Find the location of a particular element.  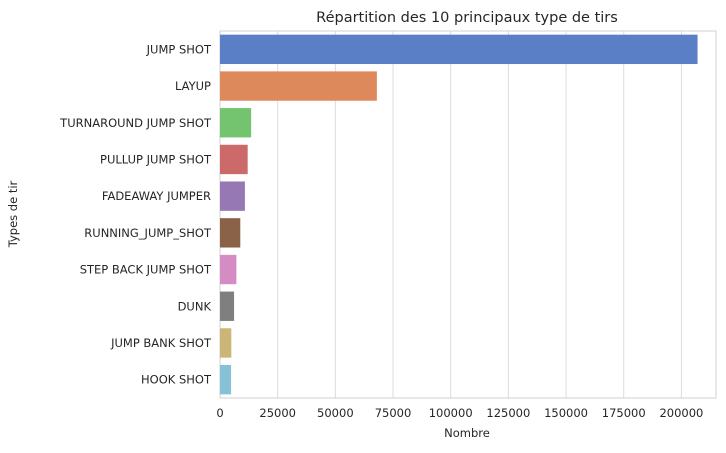

bar-jump-bank-shot is located at coordinates (226, 343).